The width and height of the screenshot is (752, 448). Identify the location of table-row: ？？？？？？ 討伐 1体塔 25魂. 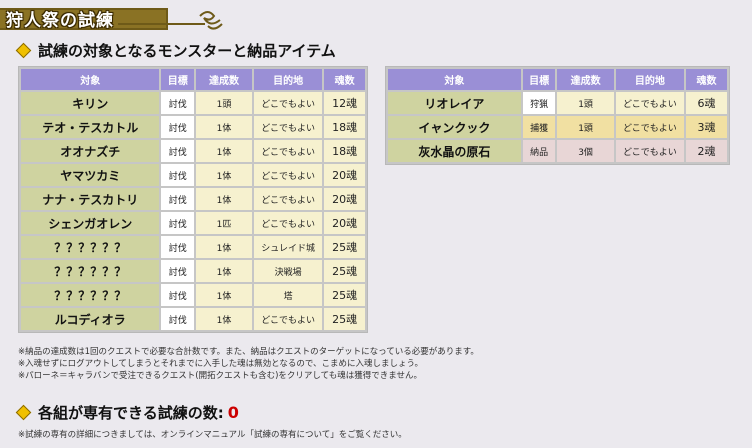
(193, 295).